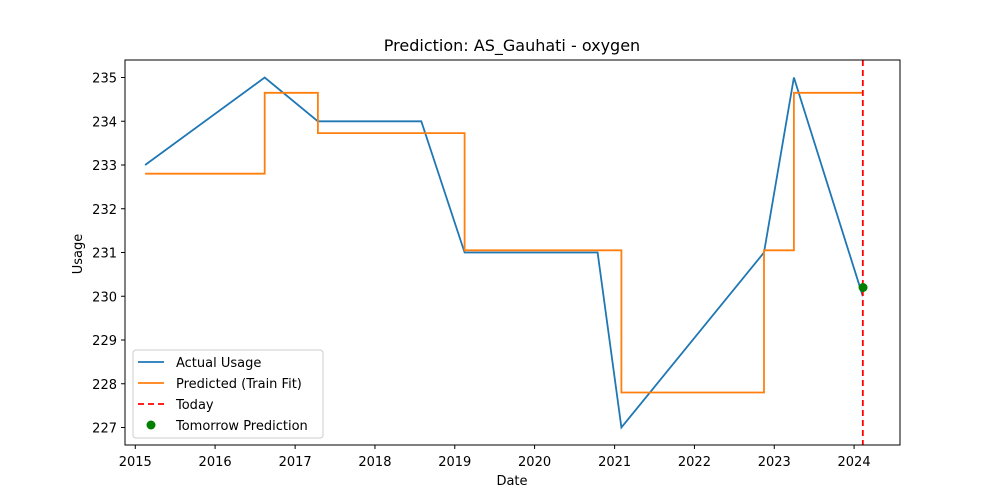 This screenshot has width=1000, height=500. What do you see at coordinates (104, 254) in the screenshot?
I see `y-tick-label: 231` at bounding box center [104, 254].